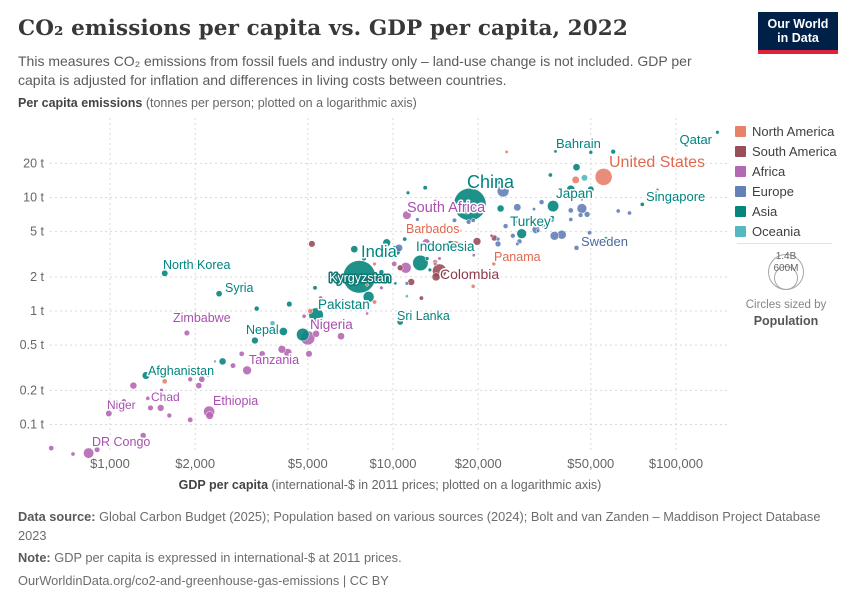 The height and width of the screenshot is (600, 850). I want to click on country-label: Bahrain, so click(579, 144).